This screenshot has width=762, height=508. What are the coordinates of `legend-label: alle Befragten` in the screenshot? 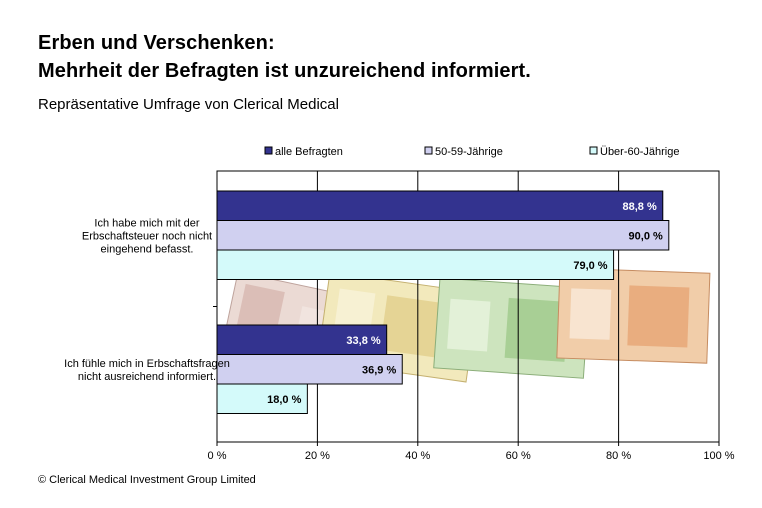 It's located at (309, 152).